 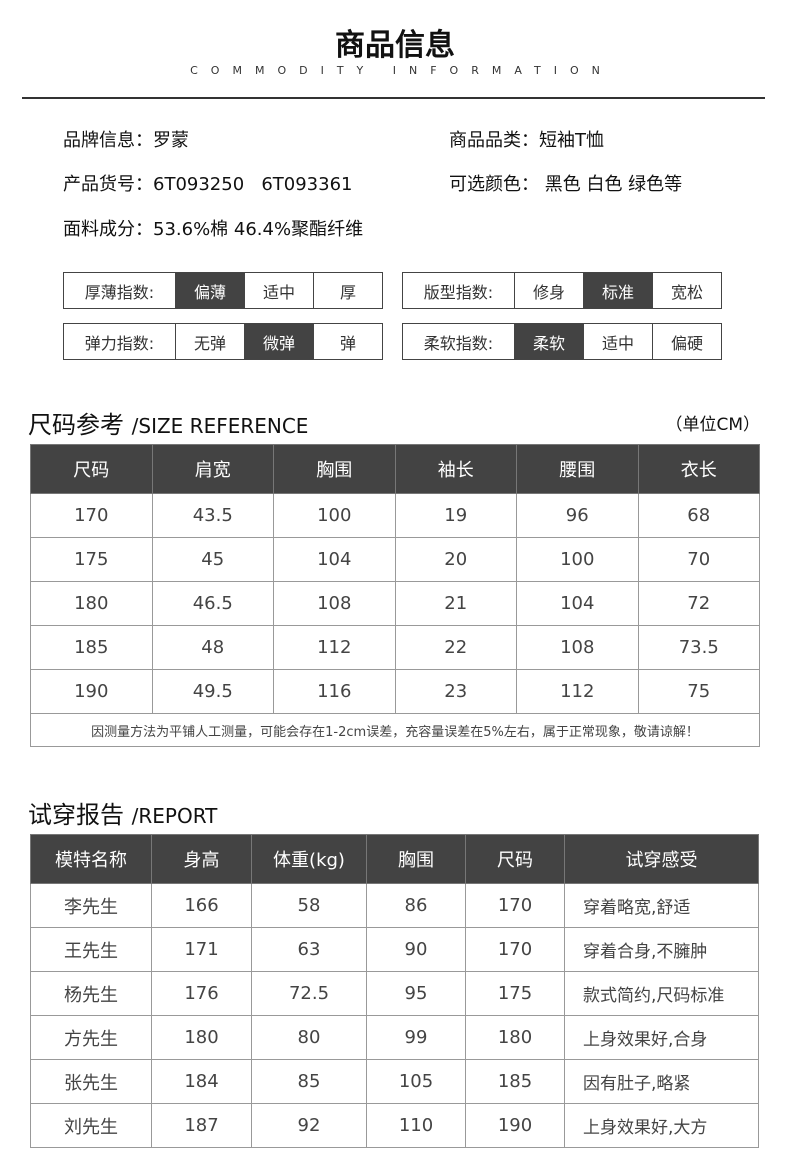 What do you see at coordinates (698, 559) in the screenshot?
I see `table-cell: 70` at bounding box center [698, 559].